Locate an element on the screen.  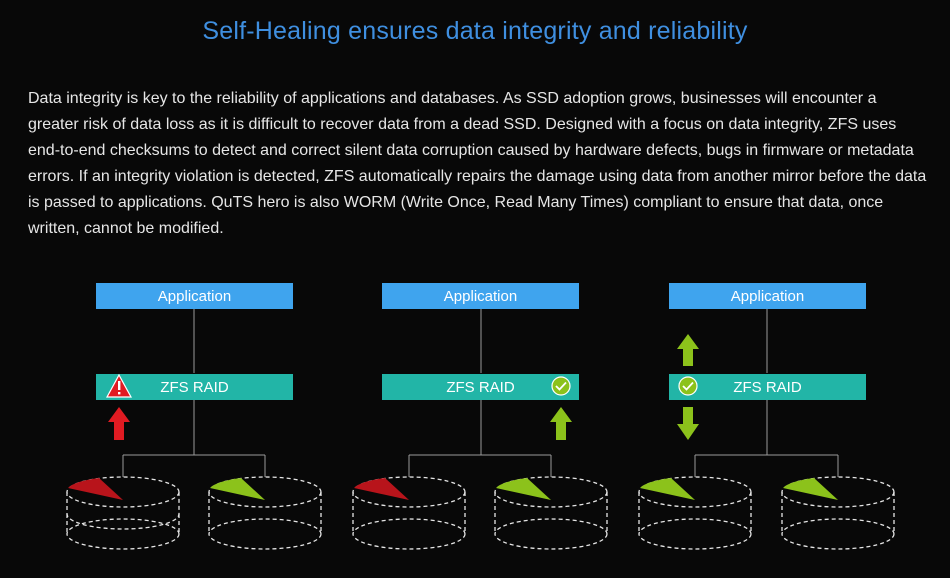
panel-data-restored: Application ZFS RAID is located at coordinates (766, 416).